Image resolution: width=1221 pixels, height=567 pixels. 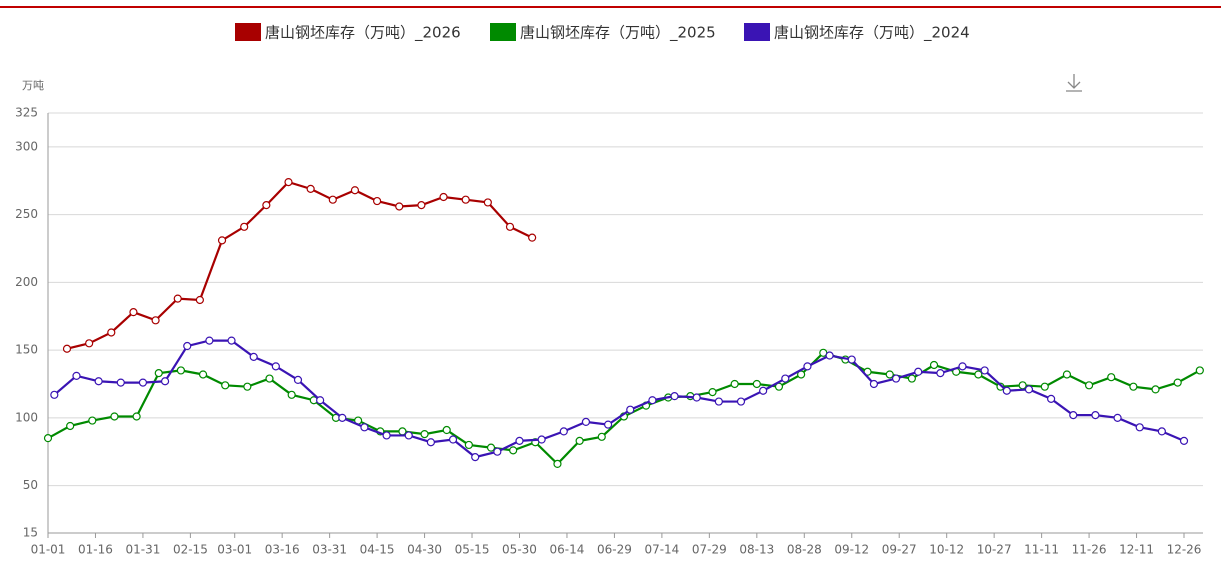 I want to click on x-tick-label: 08-13, so click(x=756, y=550).